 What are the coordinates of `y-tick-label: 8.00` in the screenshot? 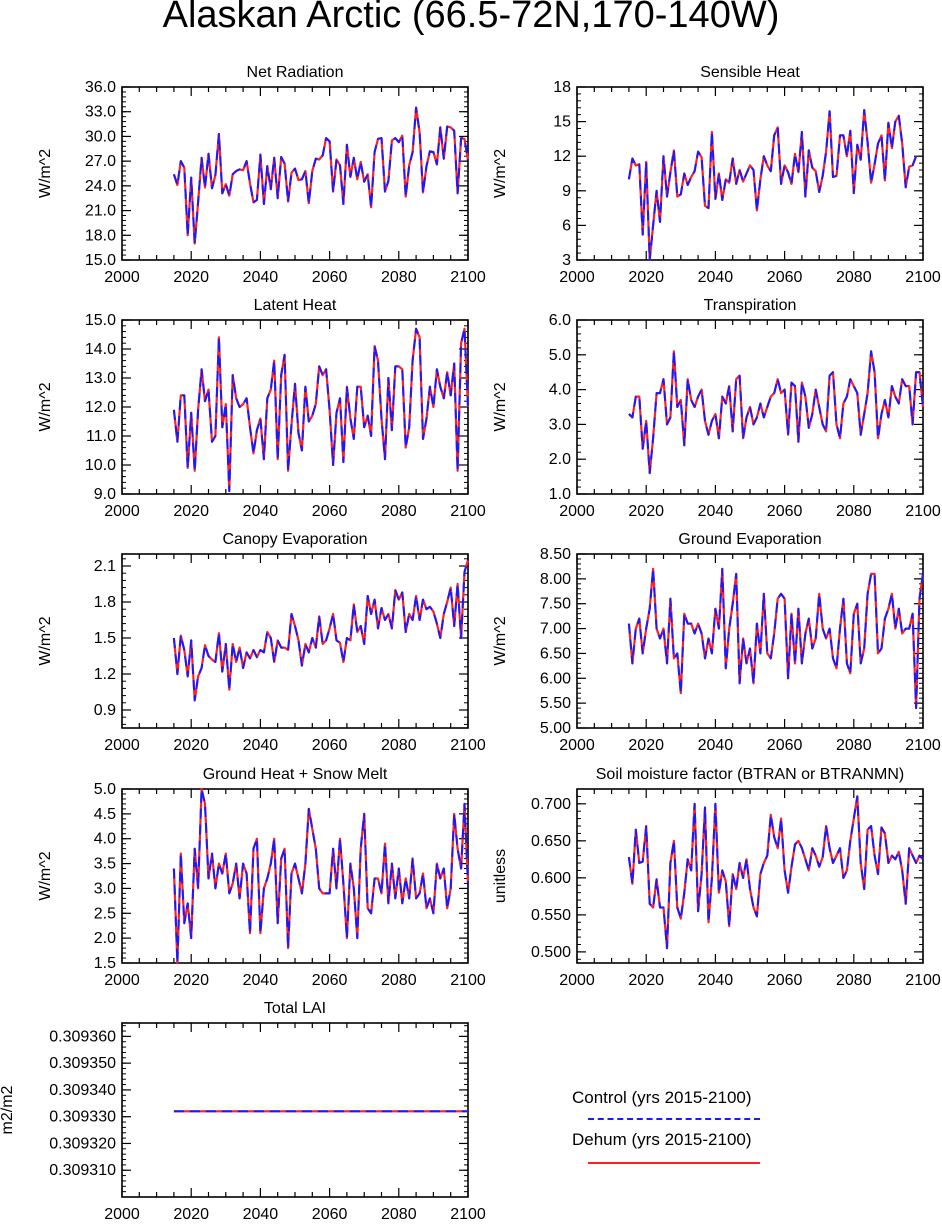 It's located at (555, 579).